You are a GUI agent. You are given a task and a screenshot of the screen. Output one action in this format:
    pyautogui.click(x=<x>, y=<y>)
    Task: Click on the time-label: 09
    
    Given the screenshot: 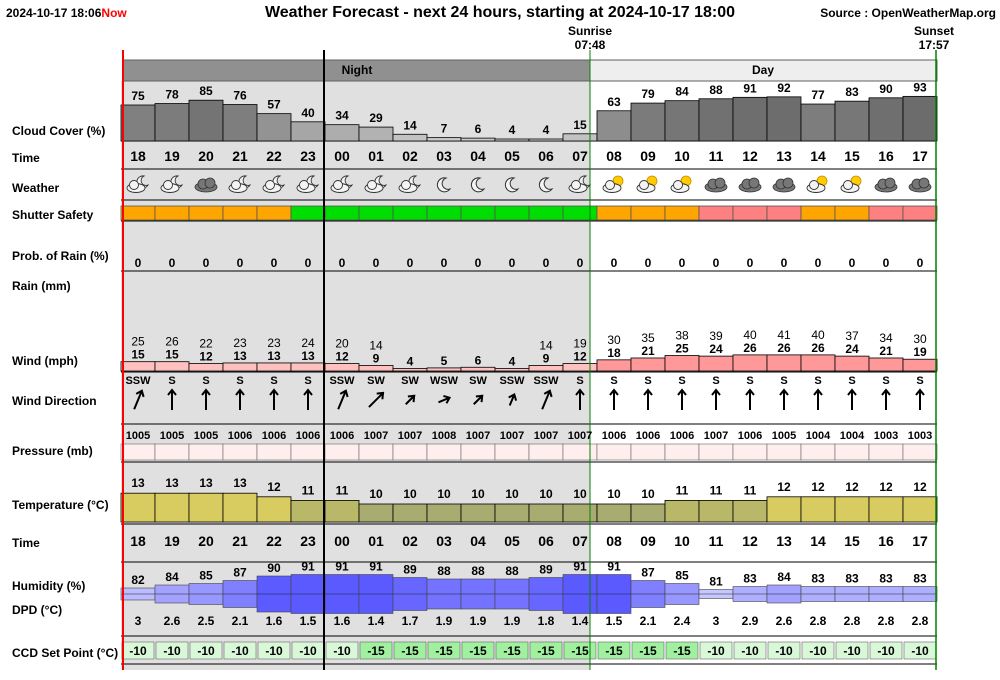 What is the action you would take?
    pyautogui.click(x=648, y=541)
    